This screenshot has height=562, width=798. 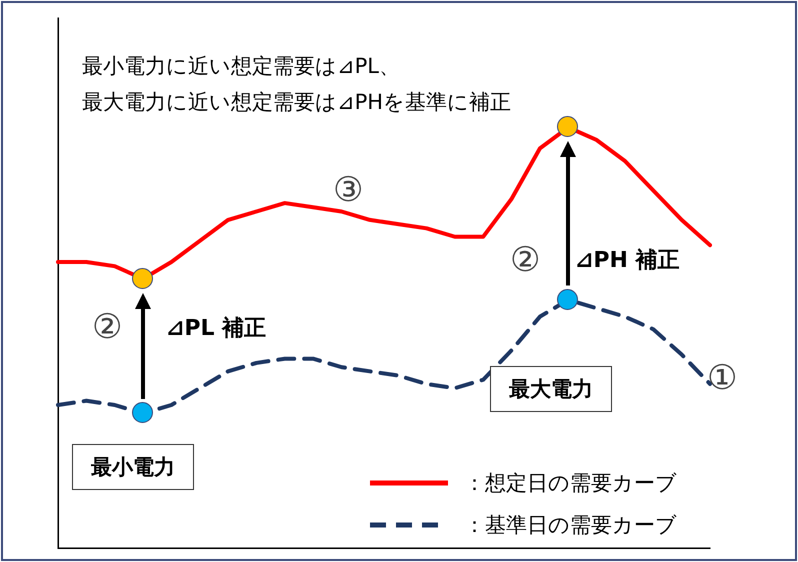 I want to click on annotation: 最小電力, so click(x=133, y=467).